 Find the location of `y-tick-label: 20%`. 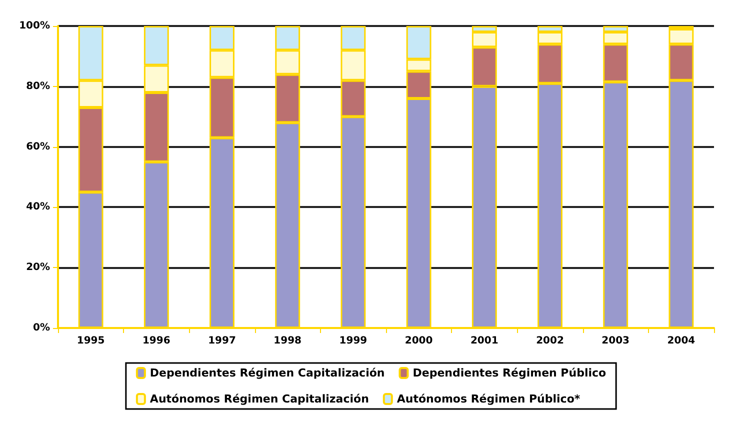

y-tick-label: 20% is located at coordinates (38, 268).